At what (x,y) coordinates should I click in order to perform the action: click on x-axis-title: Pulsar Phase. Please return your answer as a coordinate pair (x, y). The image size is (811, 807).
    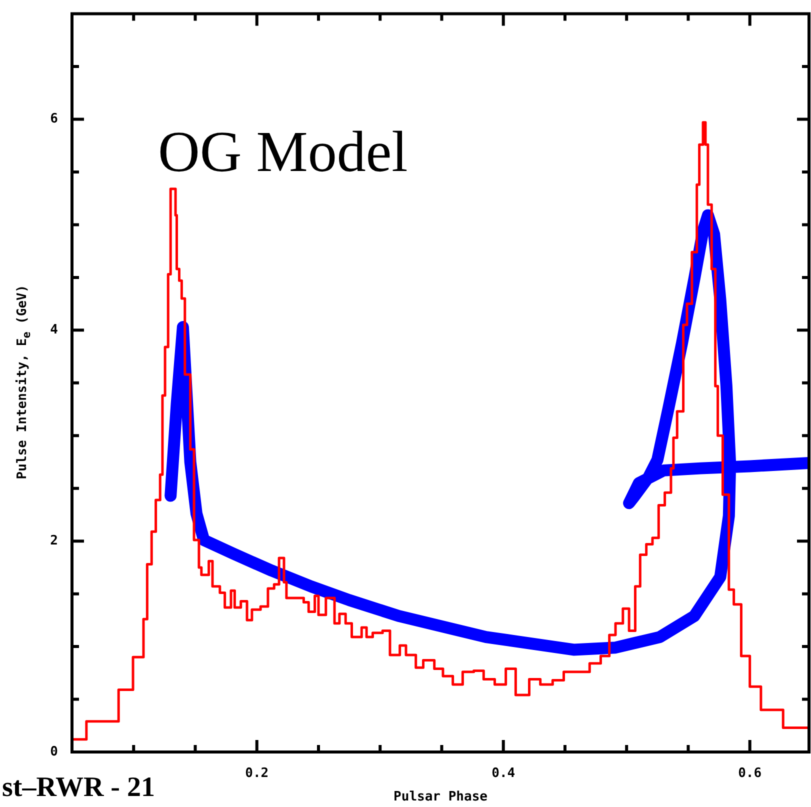
    Looking at the image, I should click on (441, 797).